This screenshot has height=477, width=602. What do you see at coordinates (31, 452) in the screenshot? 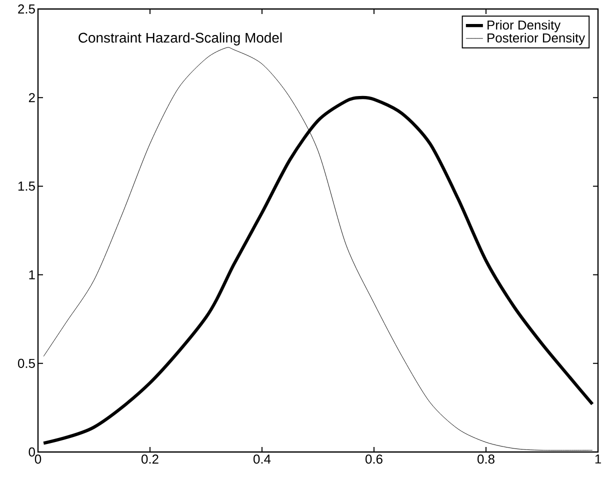
I see `y-tick-label: 0` at bounding box center [31, 452].